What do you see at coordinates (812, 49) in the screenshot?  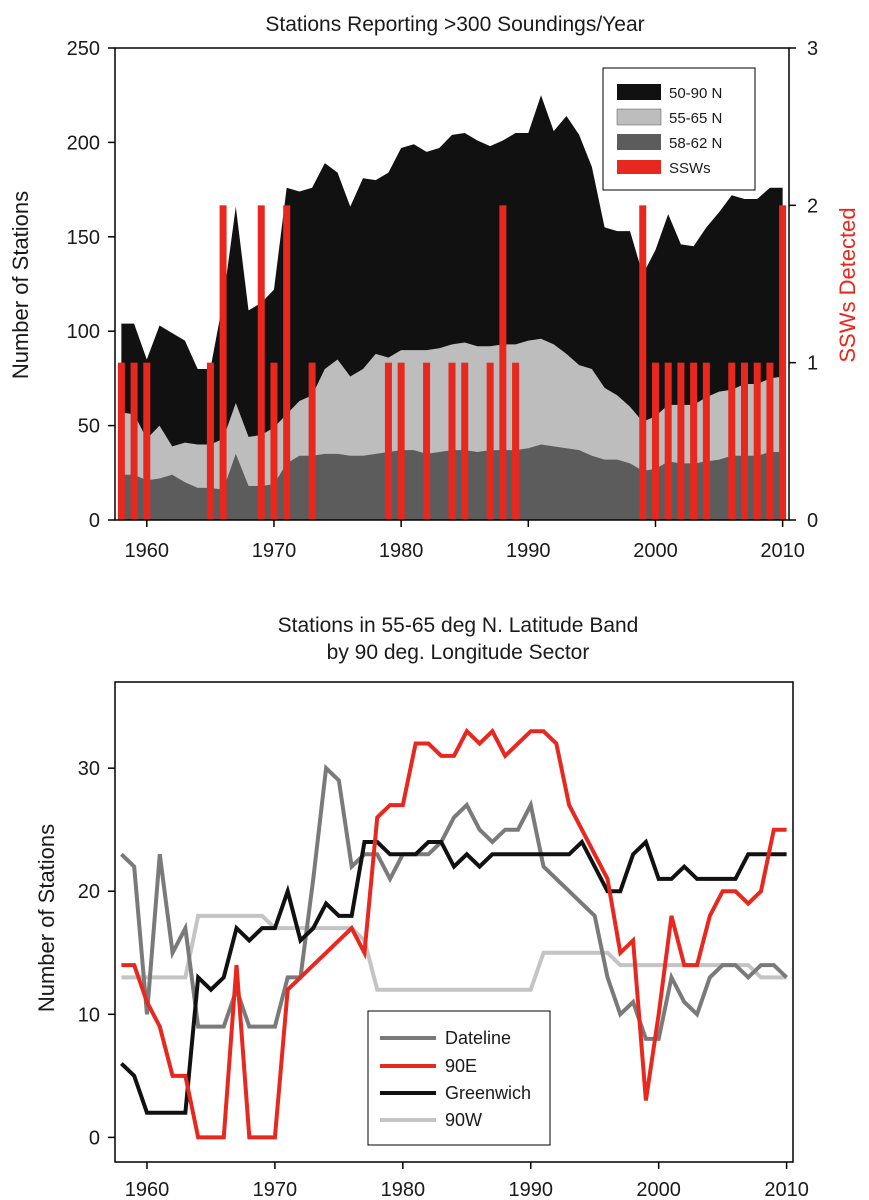 I see `y2-tick-label: 3` at bounding box center [812, 49].